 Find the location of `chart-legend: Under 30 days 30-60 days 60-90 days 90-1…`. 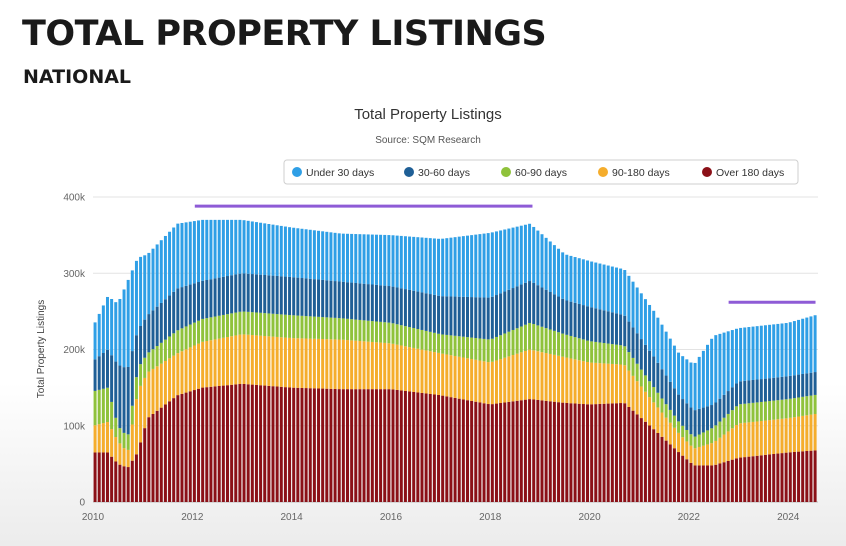

chart-legend: Under 30 days 30-60 days 60-90 days 90-1… is located at coordinates (541, 172).